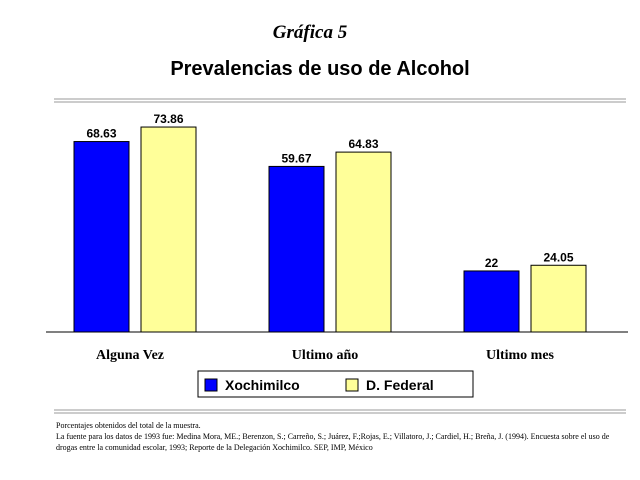 This screenshot has width=640, height=480. I want to click on value-label-xochimilco-0: 68.63, so click(101, 134).